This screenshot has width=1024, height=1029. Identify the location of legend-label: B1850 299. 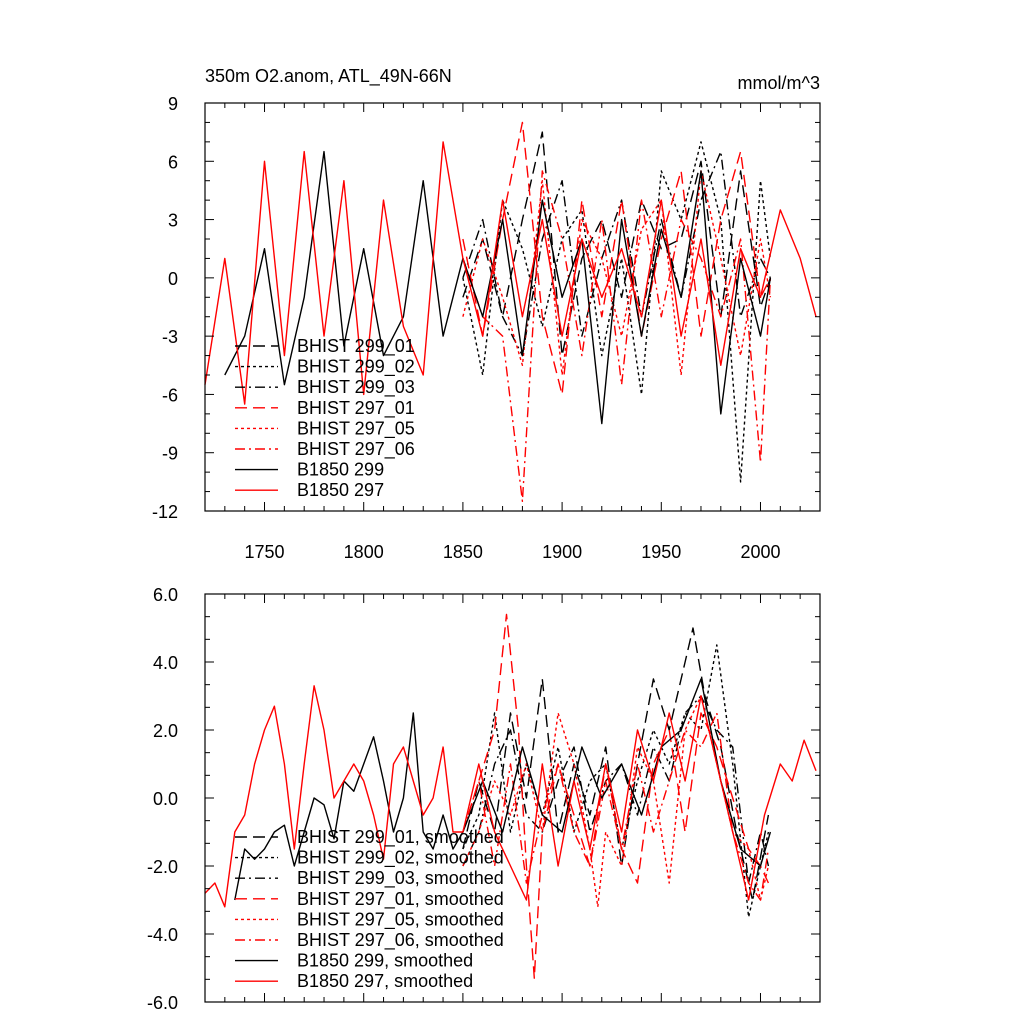
(340, 470).